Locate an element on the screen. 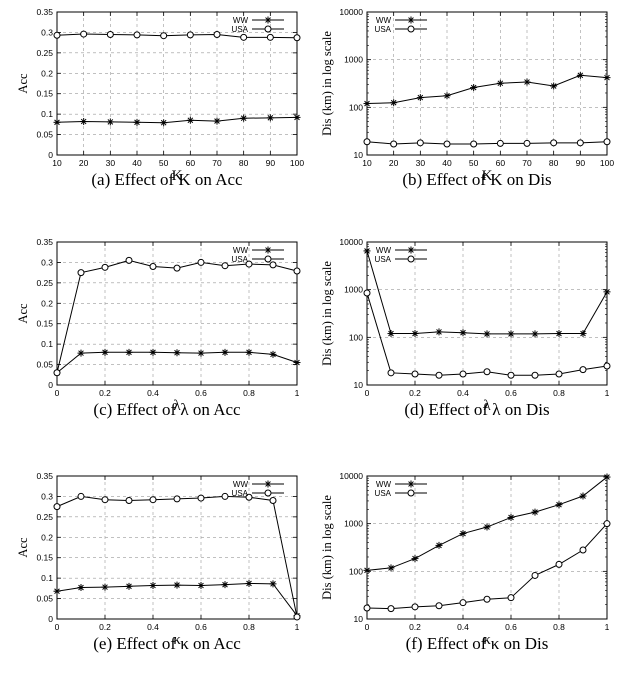 This screenshot has height=682, width=618. caption: (f) Effect of κ on Dis is located at coordinates (477, 643).